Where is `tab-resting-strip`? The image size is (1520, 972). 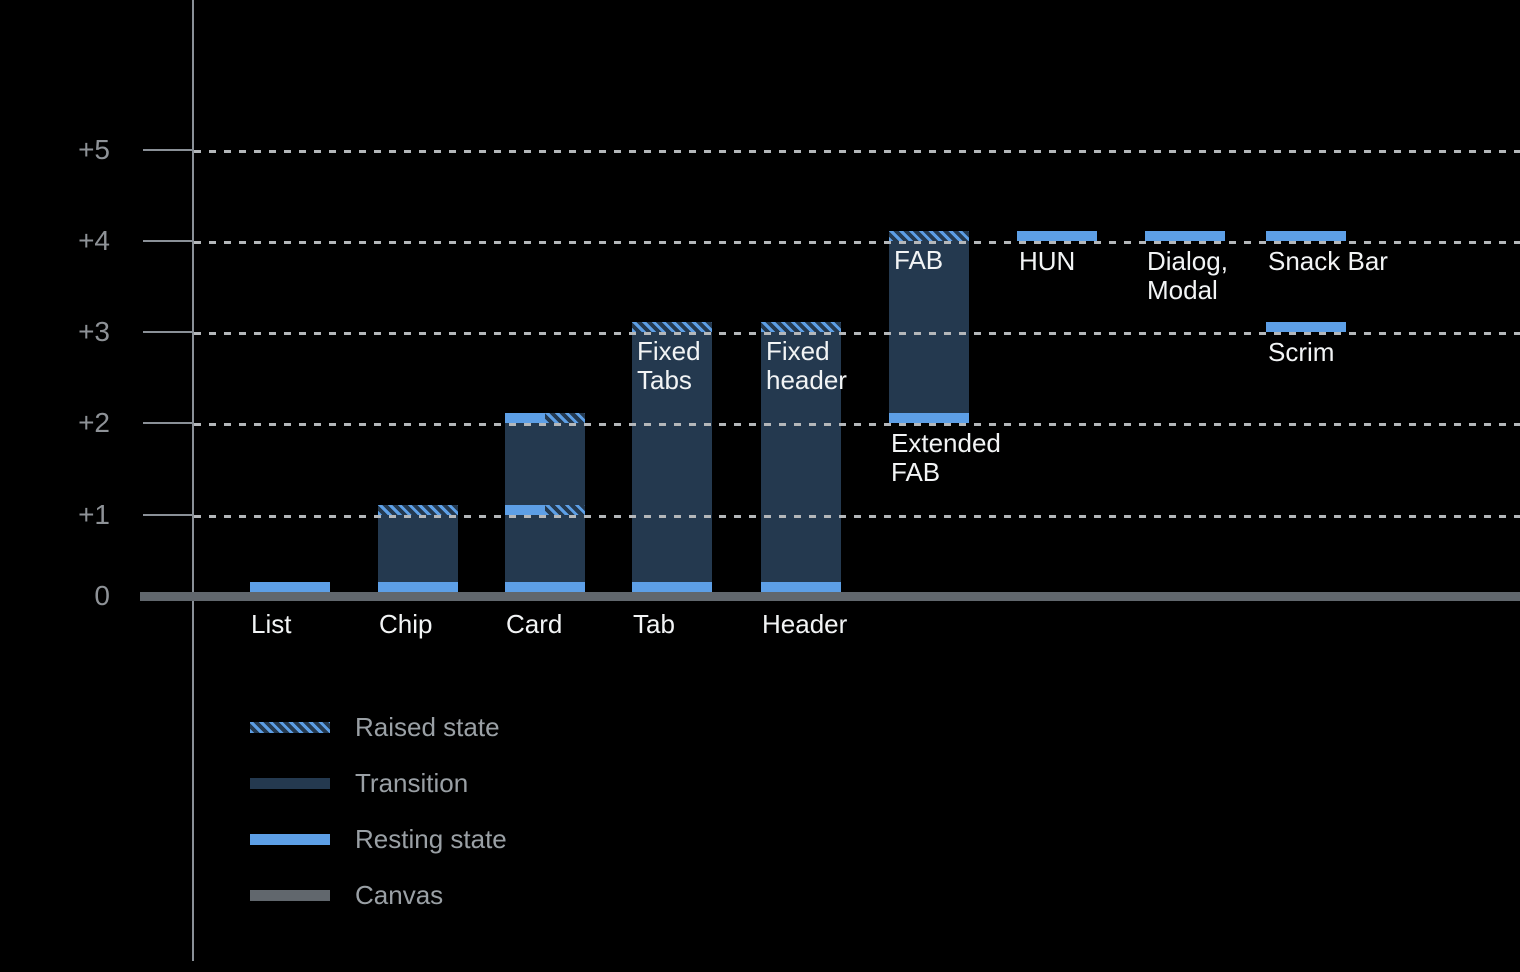
tab-resting-strip is located at coordinates (672, 587).